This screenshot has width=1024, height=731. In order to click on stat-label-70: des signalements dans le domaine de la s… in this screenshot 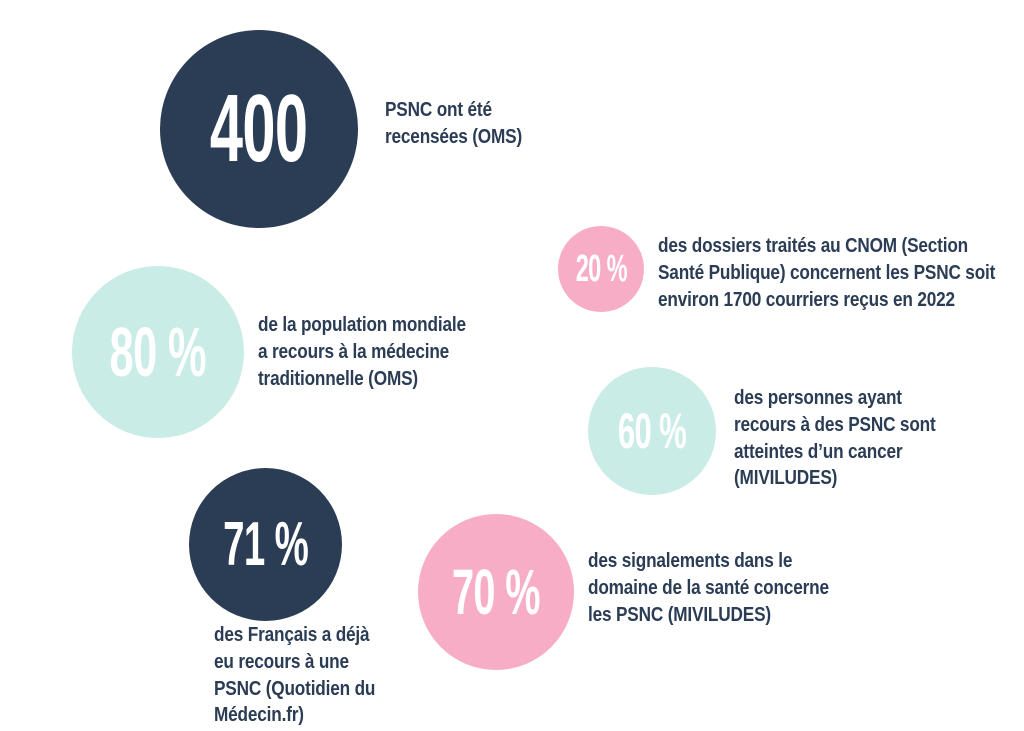, I will do `click(708, 588)`.